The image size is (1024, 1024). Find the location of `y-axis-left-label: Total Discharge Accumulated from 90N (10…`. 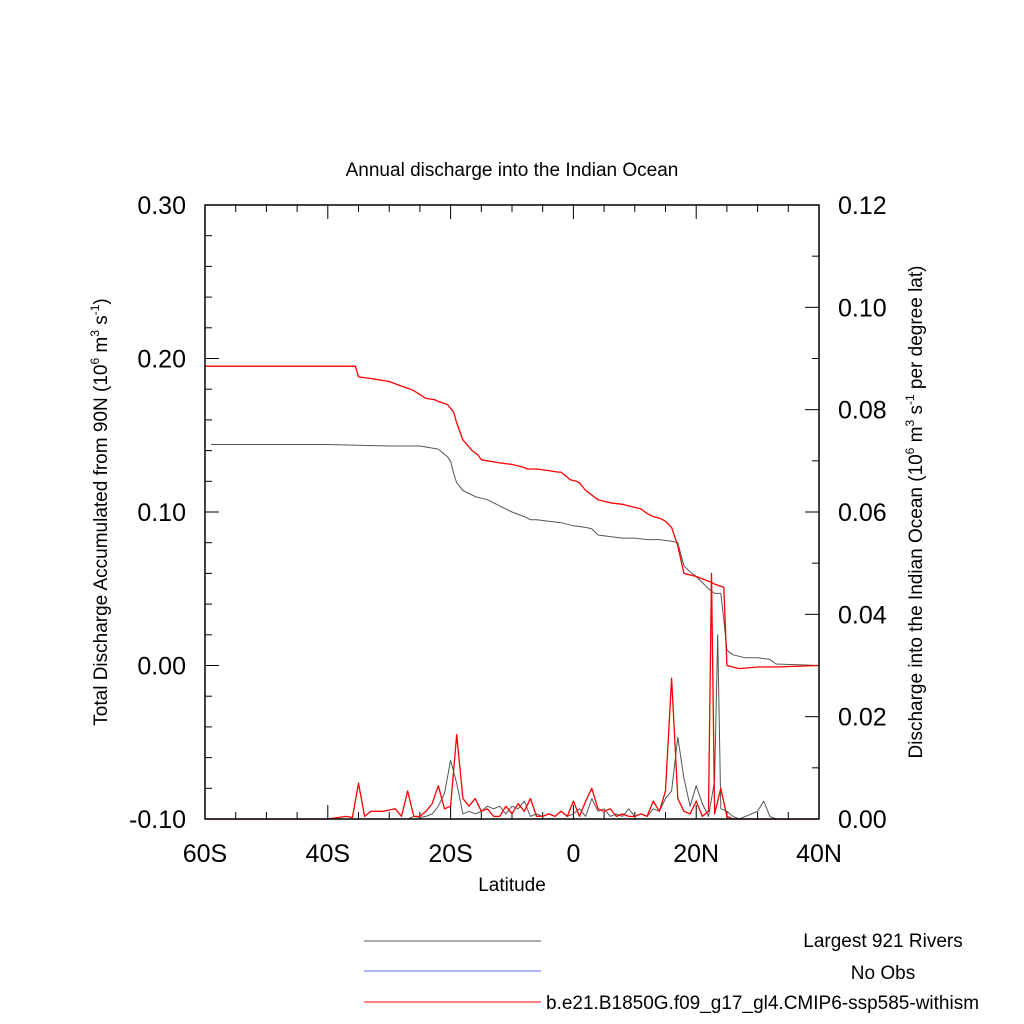

y-axis-left-label: Total Discharge Accumulated from 90N (10… is located at coordinates (100, 511).